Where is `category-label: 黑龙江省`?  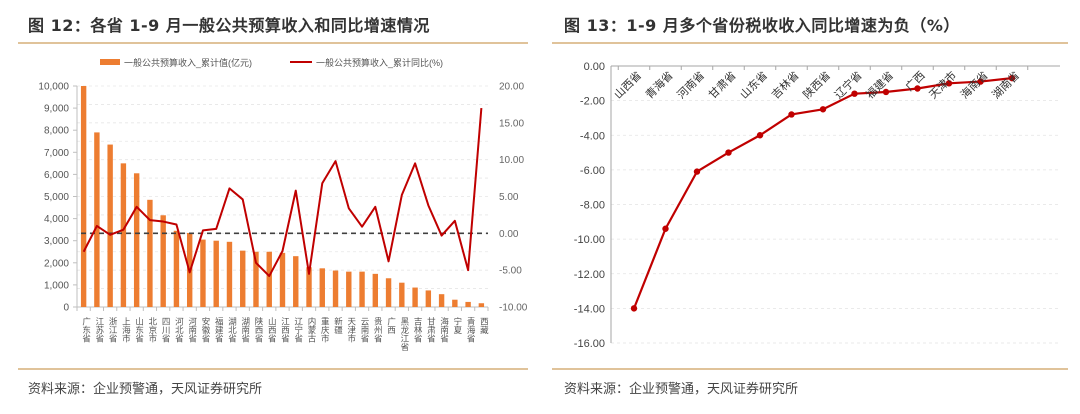
category-label: 黑龙江省 is located at coordinates (405, 334).